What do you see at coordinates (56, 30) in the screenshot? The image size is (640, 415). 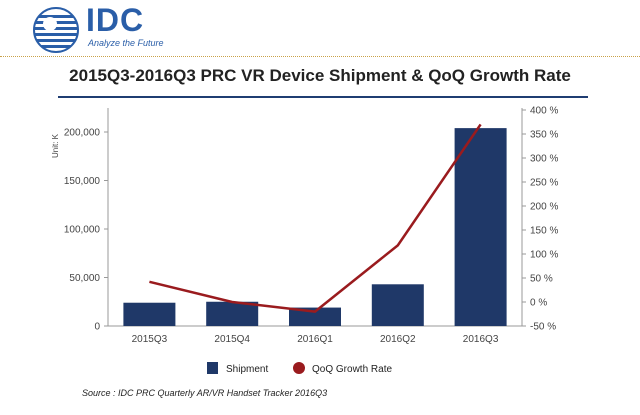 I see `globe-dots-icon` at bounding box center [56, 30].